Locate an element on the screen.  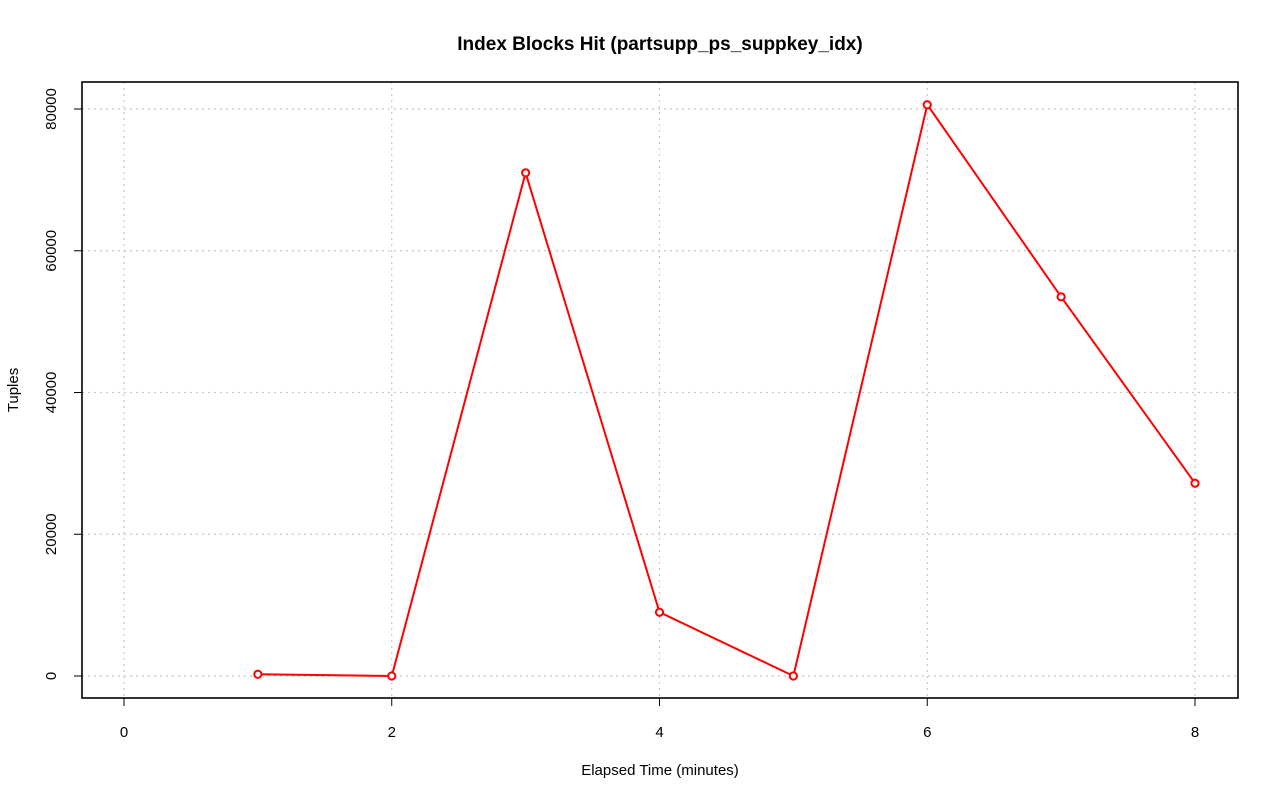
x-axis: 0 2 4 6 8 is located at coordinates (659, 719).